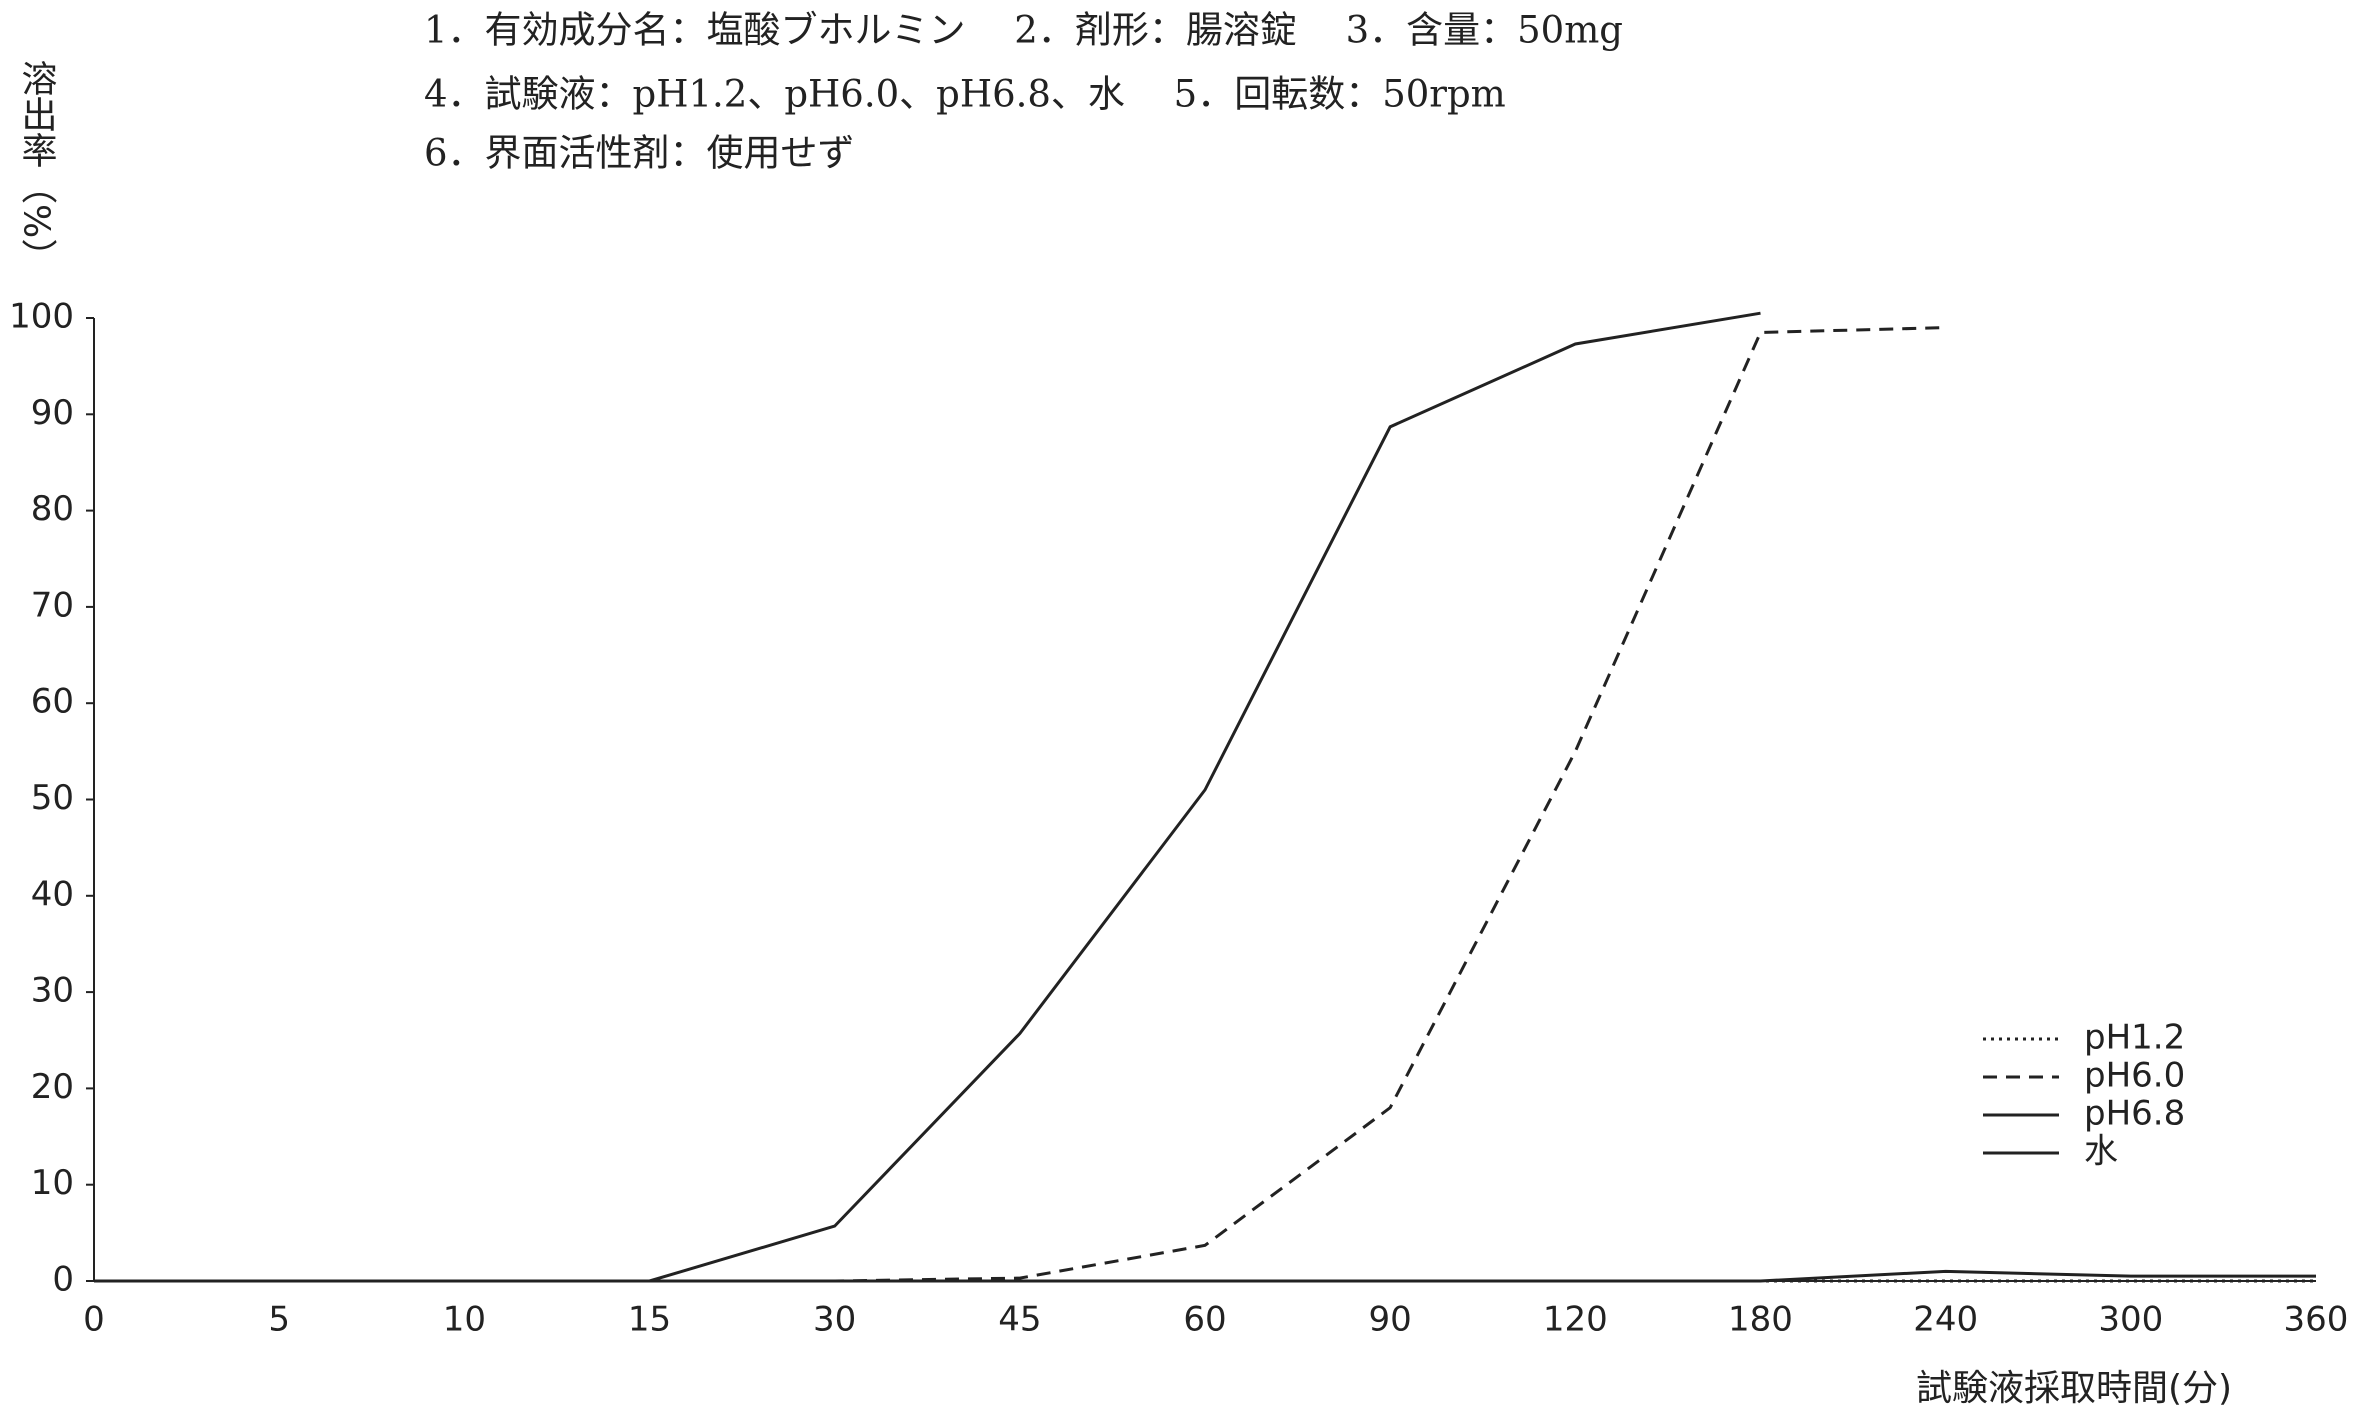 This screenshot has width=2362, height=1417. What do you see at coordinates (1019, 1320) in the screenshot?
I see `x-tick-label: 45` at bounding box center [1019, 1320].